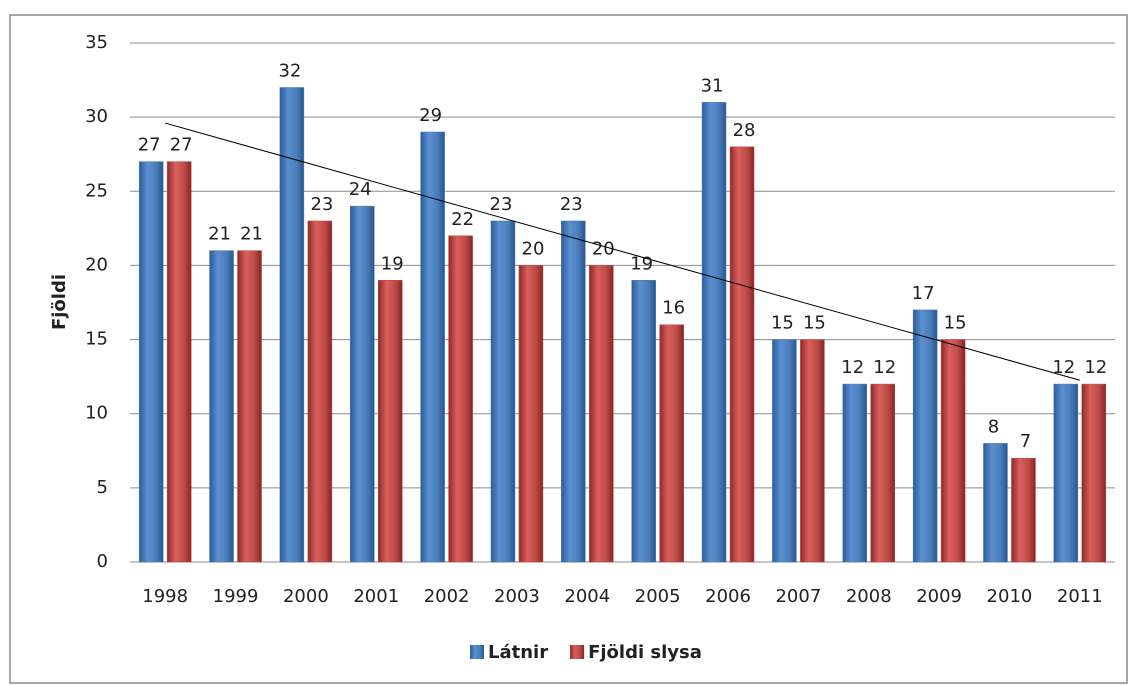 The width and height of the screenshot is (1129, 685). I want to click on x-tick-label: 2004, so click(587, 596).